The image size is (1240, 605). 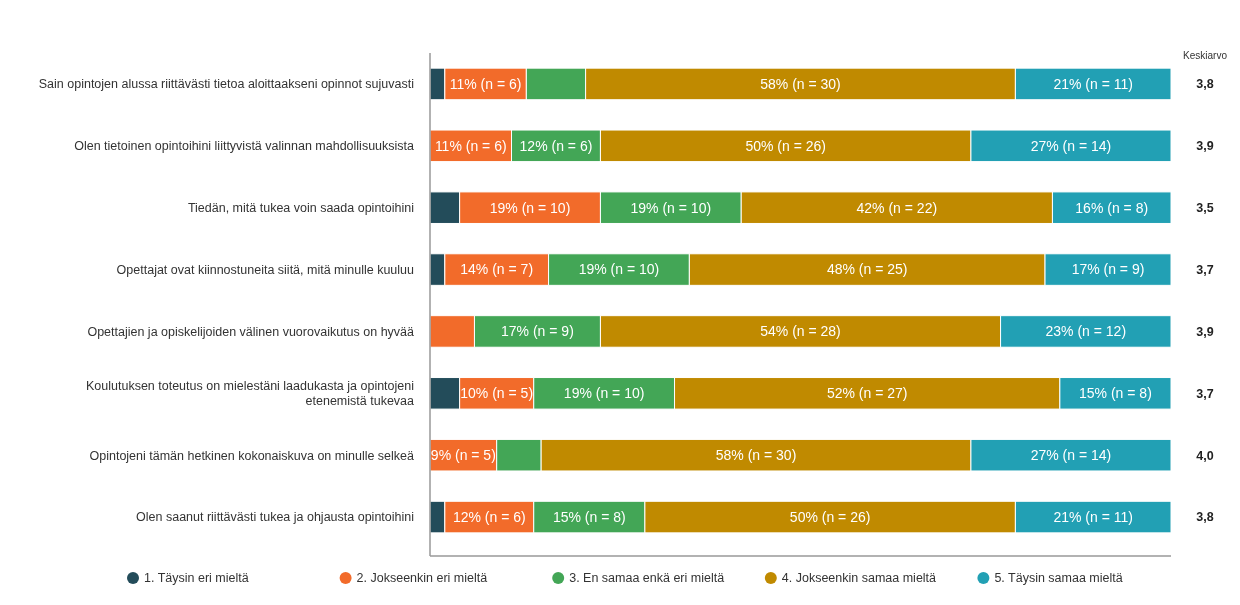 What do you see at coordinates (252, 455) in the screenshot?
I see `y-tick-label: Opintojeni tämän hetkinen kokonaiskuva on minulle selkeä` at bounding box center [252, 455].